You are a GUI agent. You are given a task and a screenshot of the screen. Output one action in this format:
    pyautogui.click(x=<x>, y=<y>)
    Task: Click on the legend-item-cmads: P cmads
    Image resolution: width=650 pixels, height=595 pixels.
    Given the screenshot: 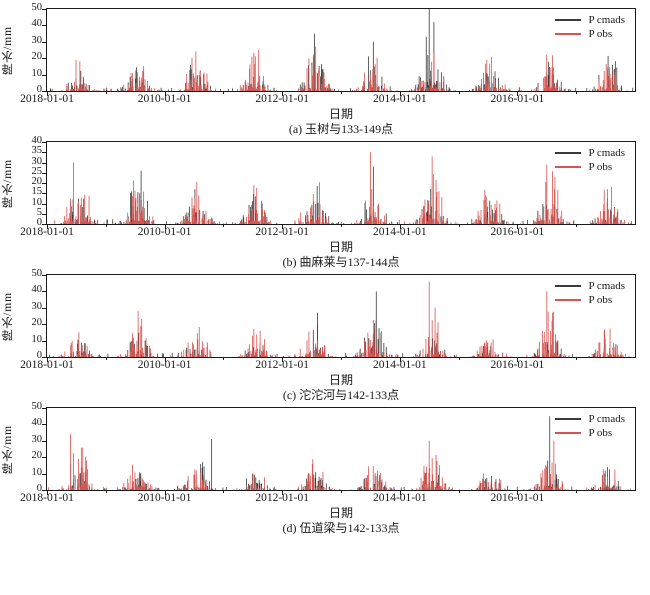 What is the action you would take?
    pyautogui.click(x=590, y=419)
    